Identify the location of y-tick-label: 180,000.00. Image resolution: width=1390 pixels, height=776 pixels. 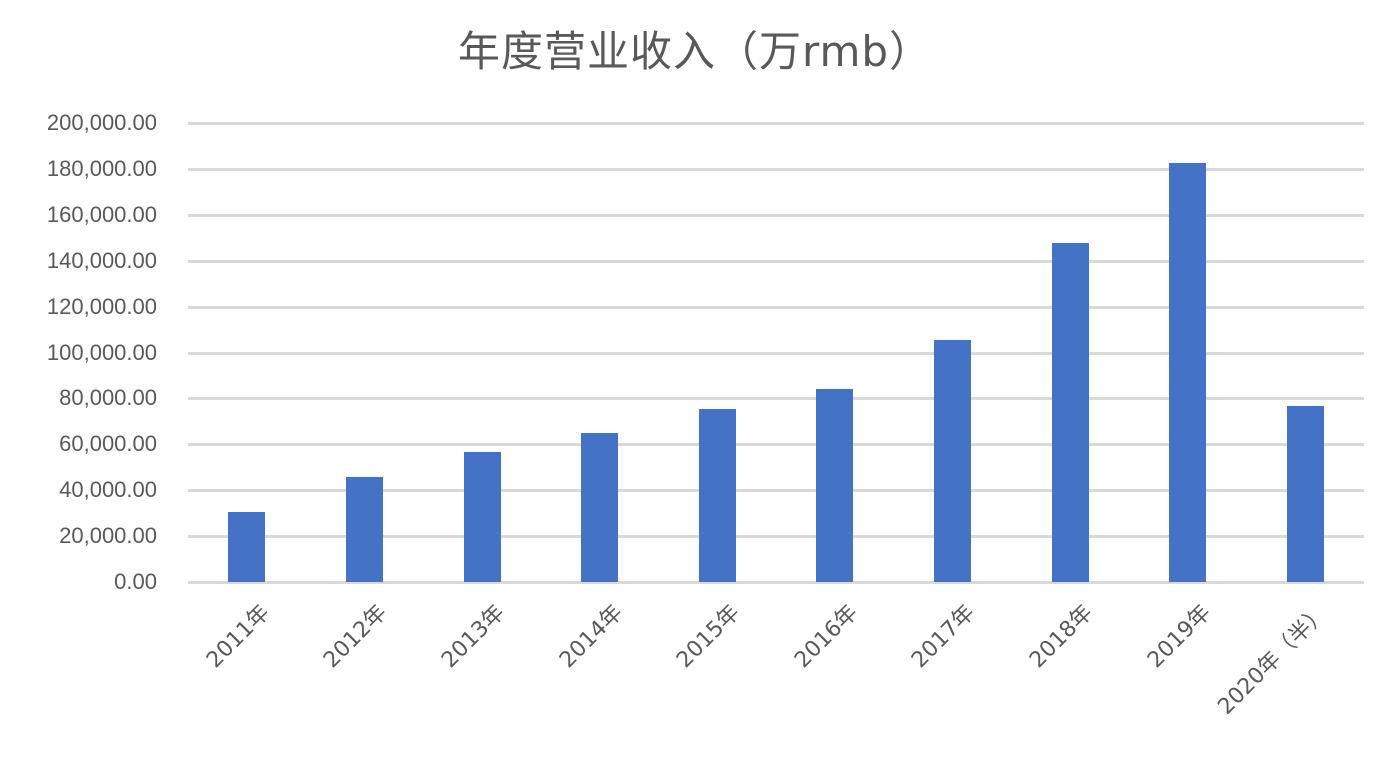
(101, 168).